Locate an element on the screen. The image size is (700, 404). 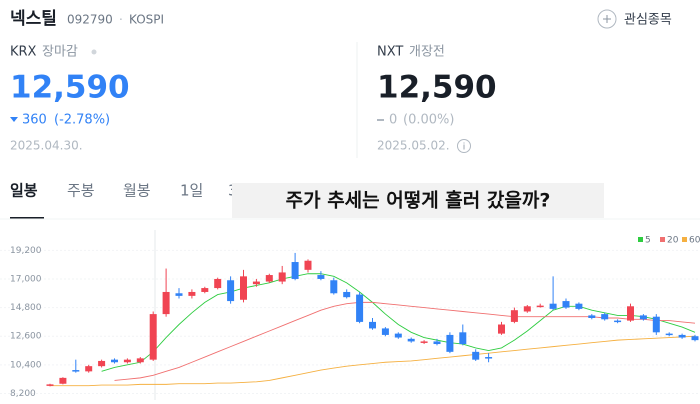
down-arrow is located at coordinates (14, 119).